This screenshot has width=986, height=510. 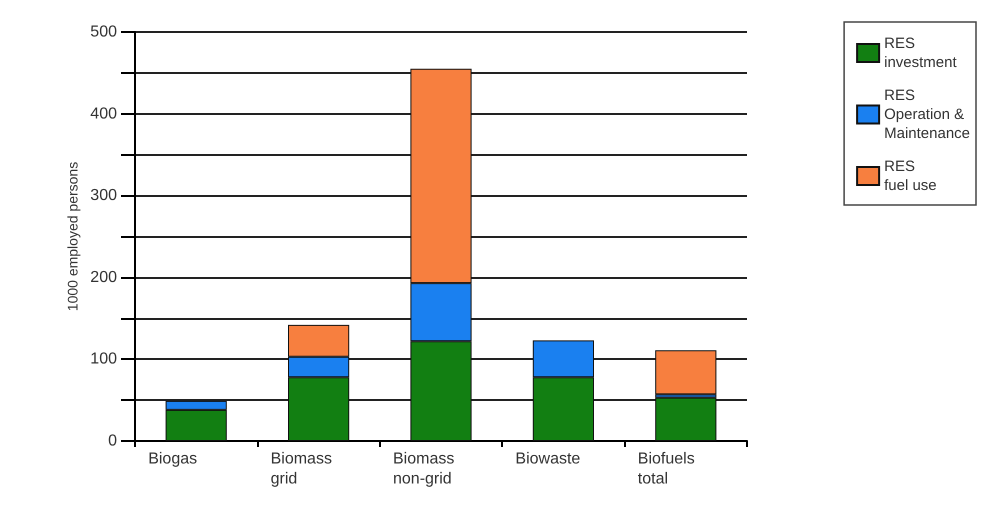 I want to click on x-tick-label: Biofuels total, so click(x=666, y=469).